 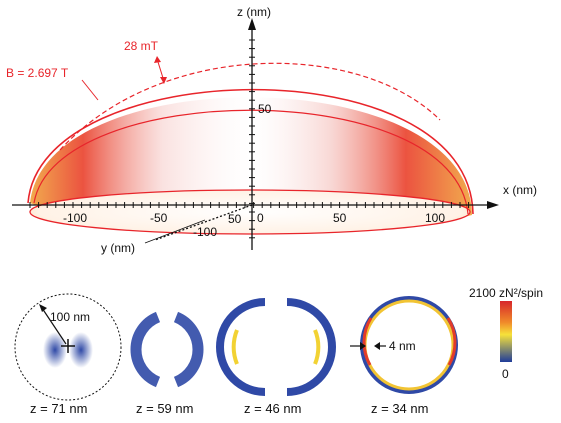 I want to click on thickness-arrow-left-head, so click(x=363, y=346).